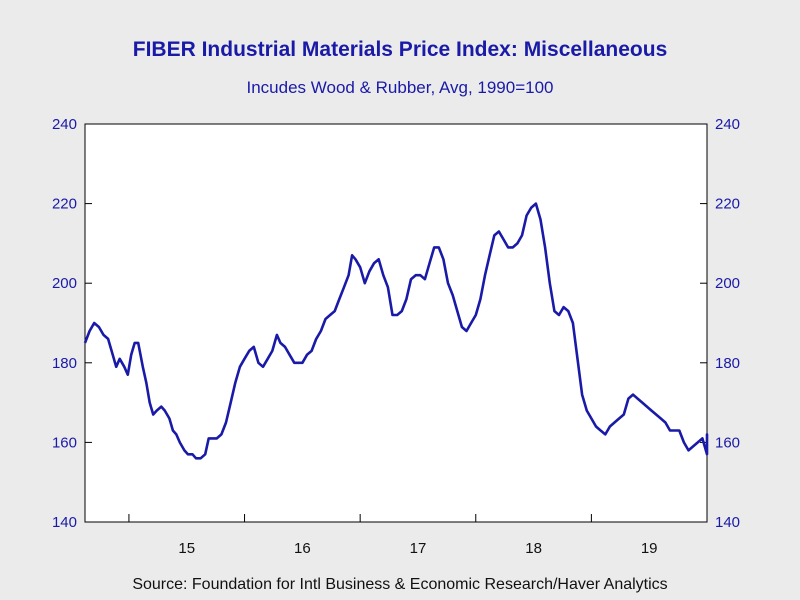 This screenshot has height=600, width=800. What do you see at coordinates (727, 442) in the screenshot?
I see `y-tick-label-right: 160` at bounding box center [727, 442].